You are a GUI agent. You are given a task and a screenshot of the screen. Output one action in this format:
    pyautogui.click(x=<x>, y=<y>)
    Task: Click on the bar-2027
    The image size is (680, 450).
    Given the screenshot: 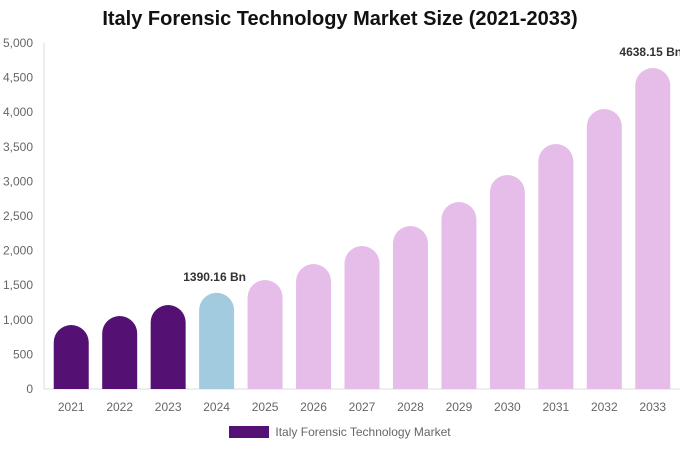 What is the action you would take?
    pyautogui.click(x=362, y=317)
    